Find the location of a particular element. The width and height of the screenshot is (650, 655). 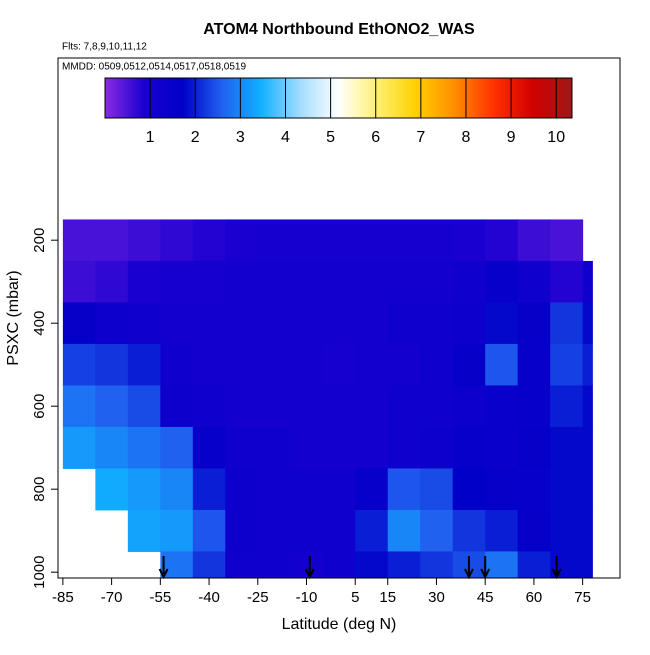

colorbar-tick-label: 9 is located at coordinates (511, 137).